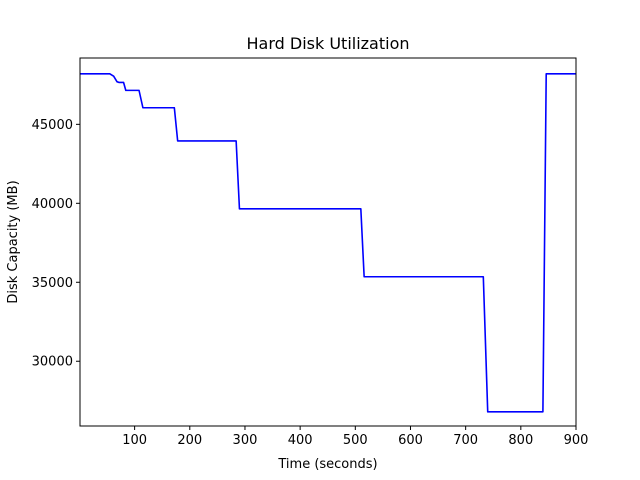 Image resolution: width=640 pixels, height=480 pixels. I want to click on x-axis-label: Time (seconds), so click(327, 464).